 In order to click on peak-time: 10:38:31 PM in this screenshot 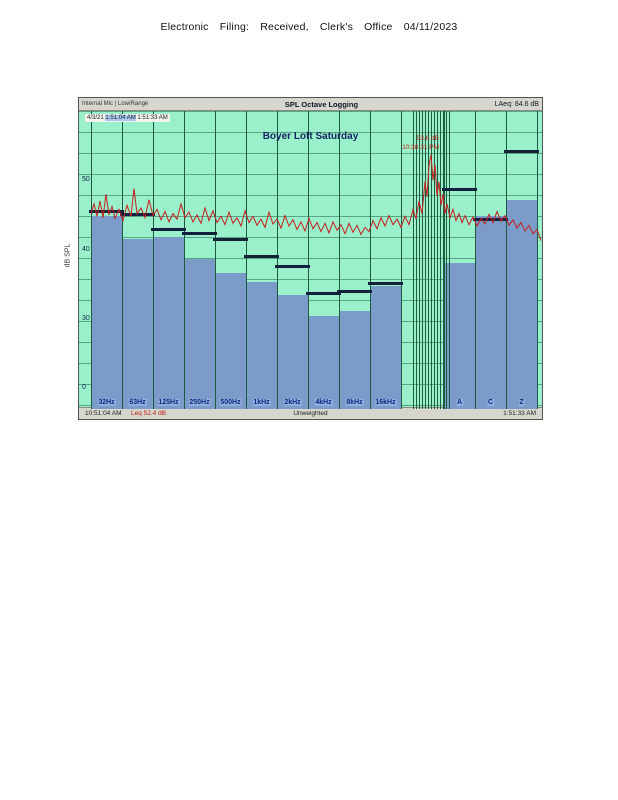, I will do `click(420, 147)`.